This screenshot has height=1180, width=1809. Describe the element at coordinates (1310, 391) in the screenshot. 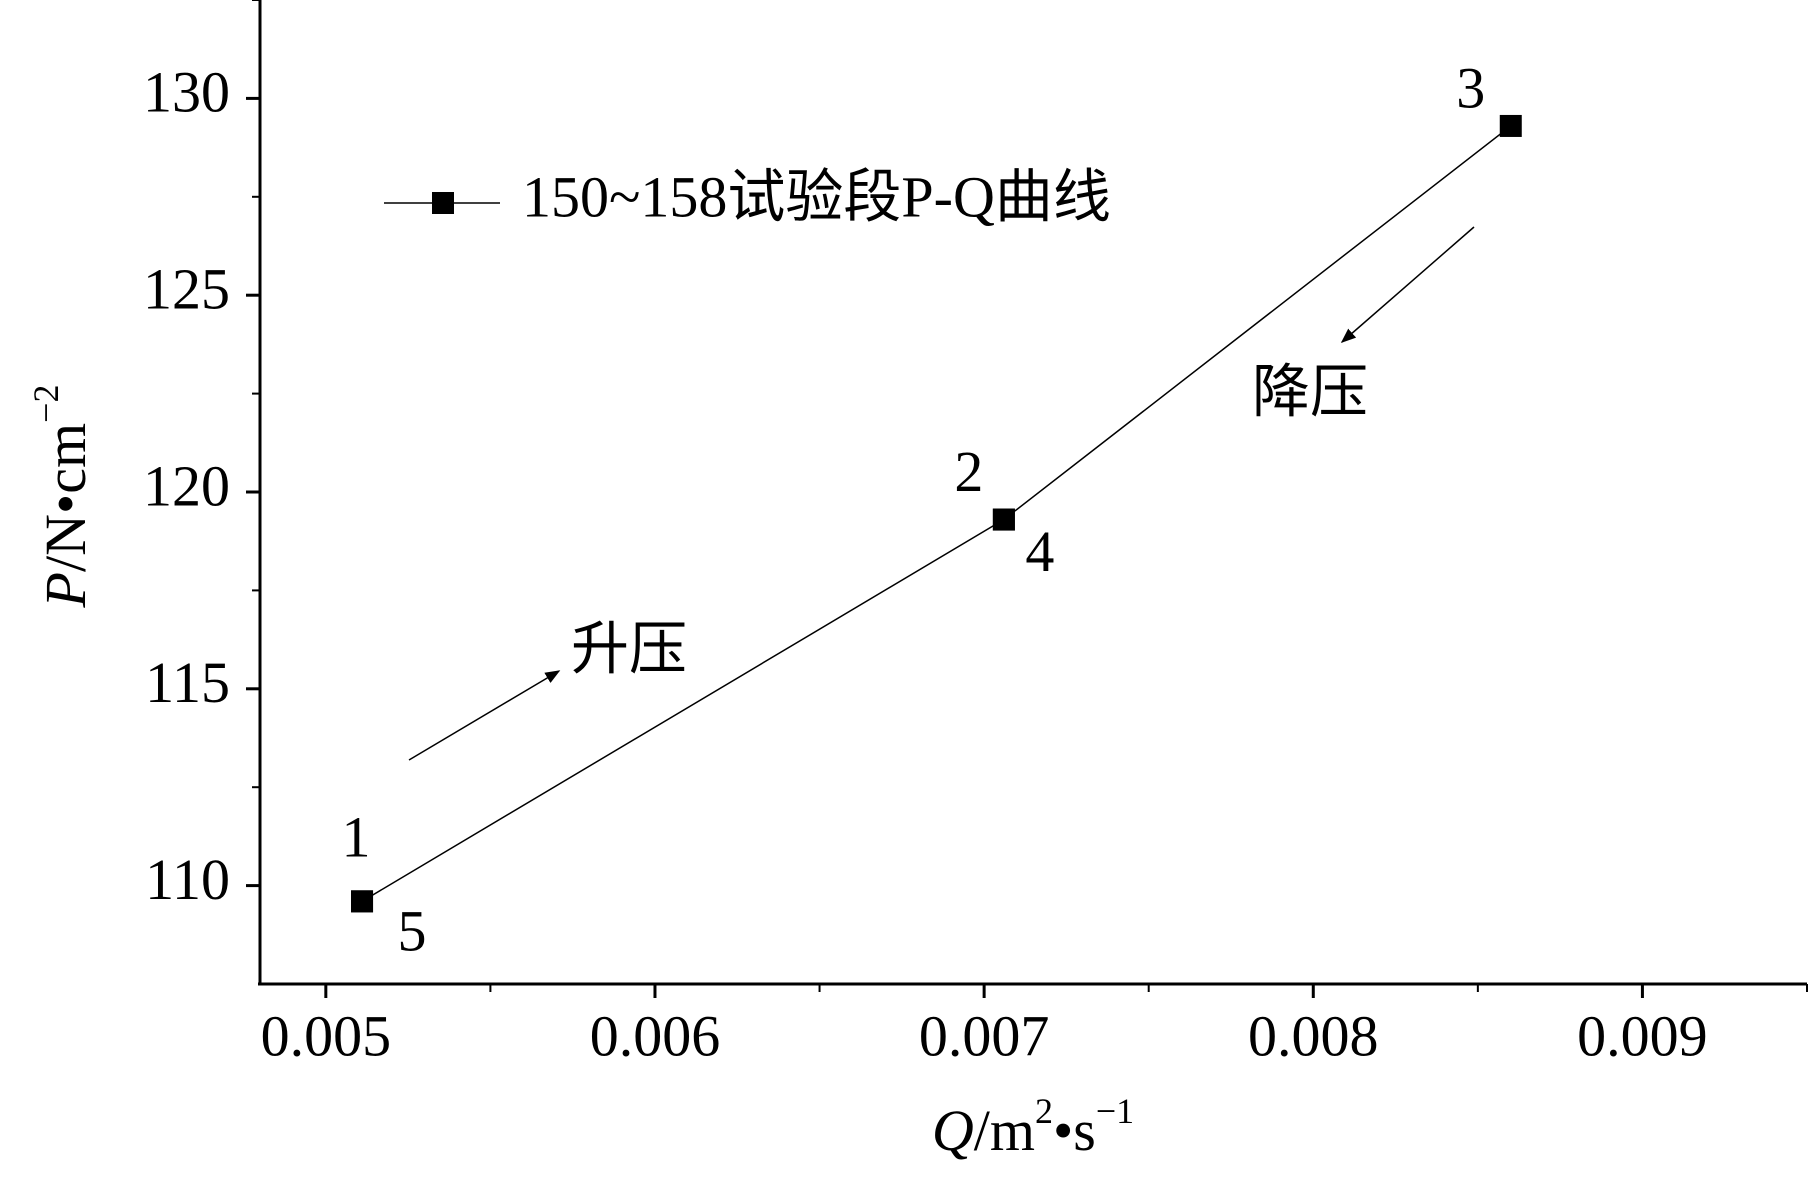

I see `annotation: 降压` at that location.